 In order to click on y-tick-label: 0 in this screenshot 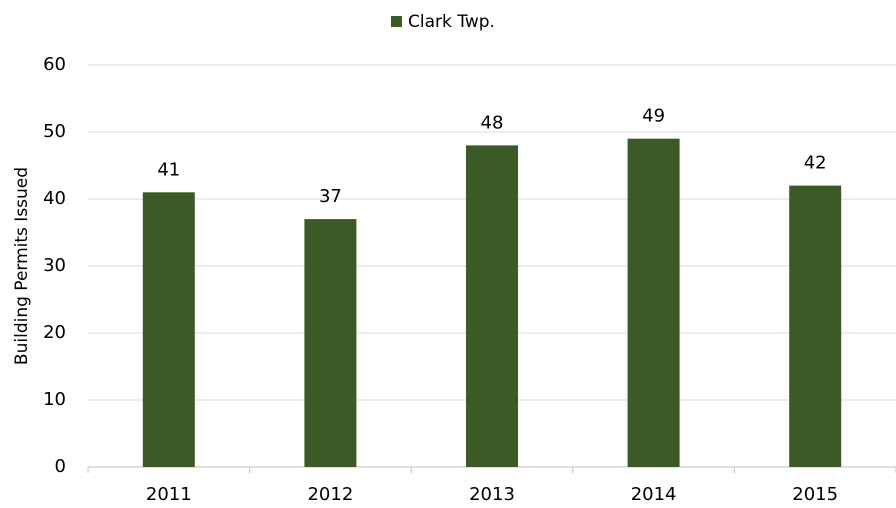, I will do `click(60, 466)`.